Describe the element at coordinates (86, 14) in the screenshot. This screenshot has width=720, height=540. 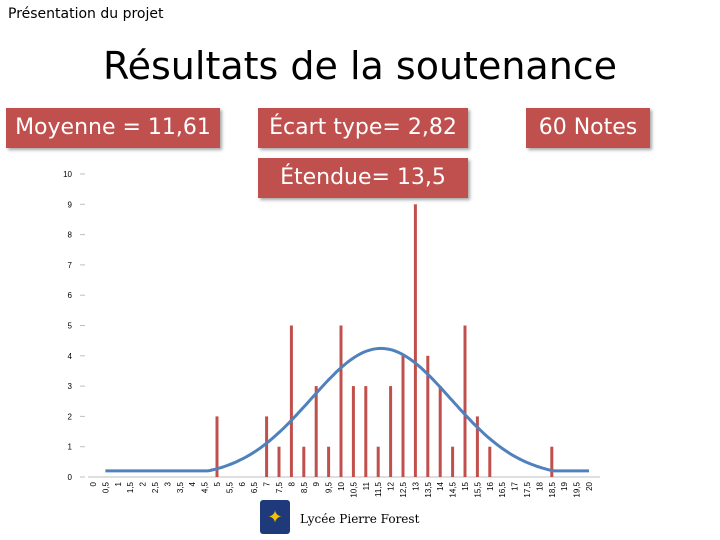
I see `section-title: Présentation du projet` at that location.